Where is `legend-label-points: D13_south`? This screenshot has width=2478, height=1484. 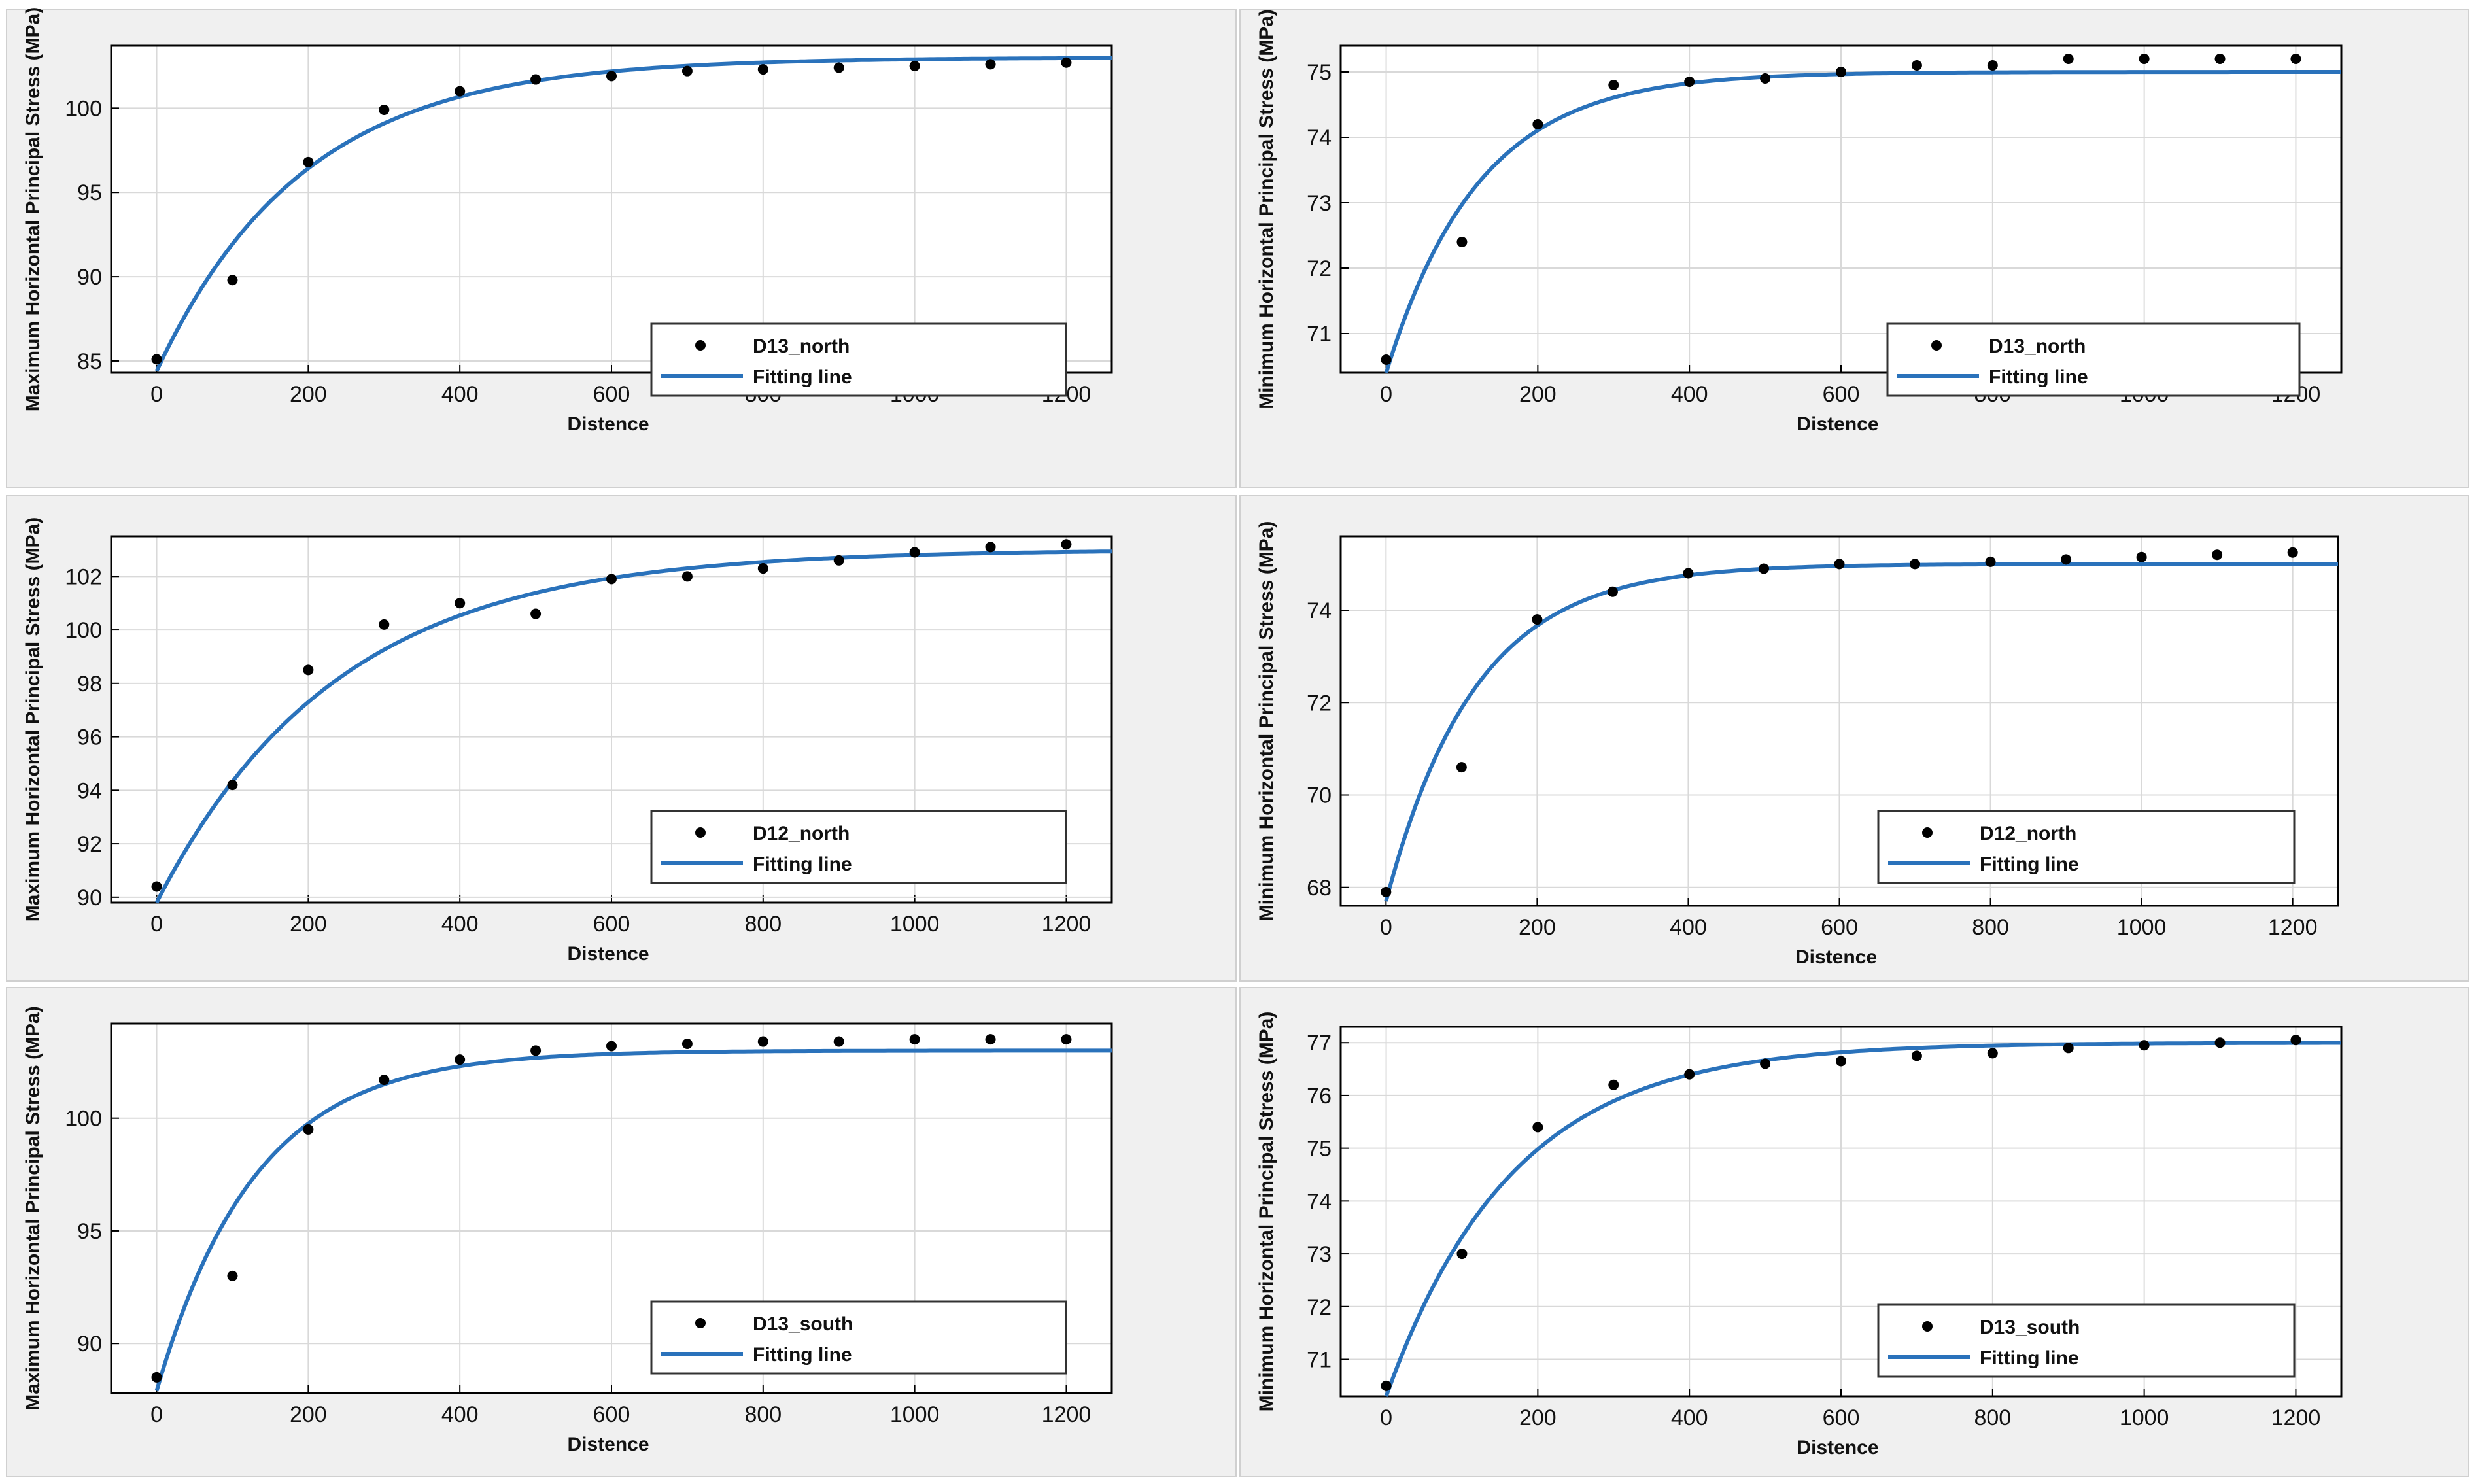 legend-label-points: D13_south is located at coordinates (803, 1324).